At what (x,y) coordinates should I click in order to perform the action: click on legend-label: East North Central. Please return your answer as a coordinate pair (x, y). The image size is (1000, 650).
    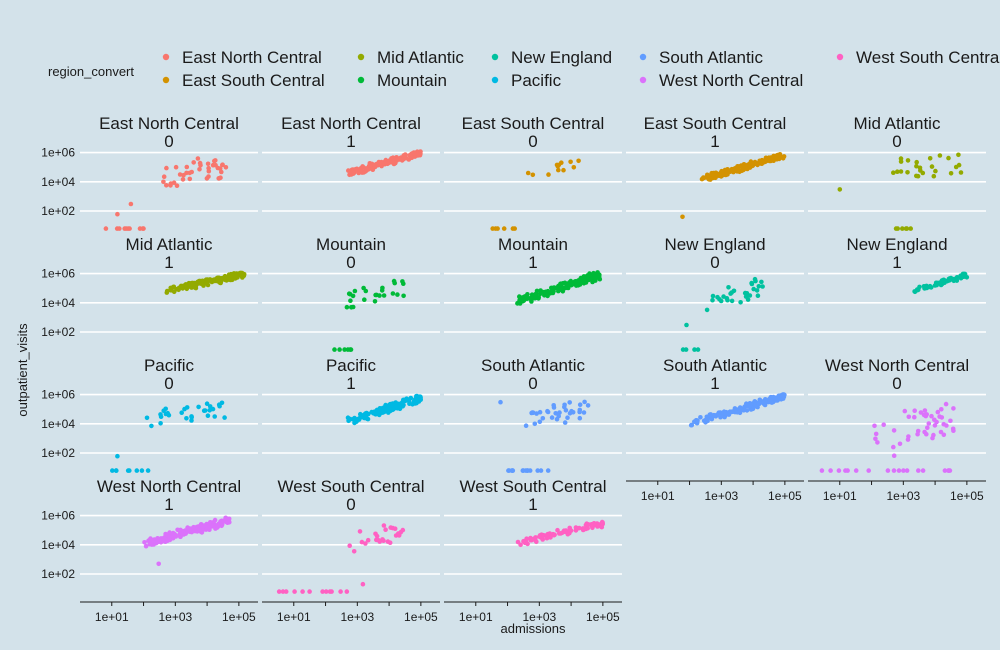
    Looking at the image, I should click on (252, 57).